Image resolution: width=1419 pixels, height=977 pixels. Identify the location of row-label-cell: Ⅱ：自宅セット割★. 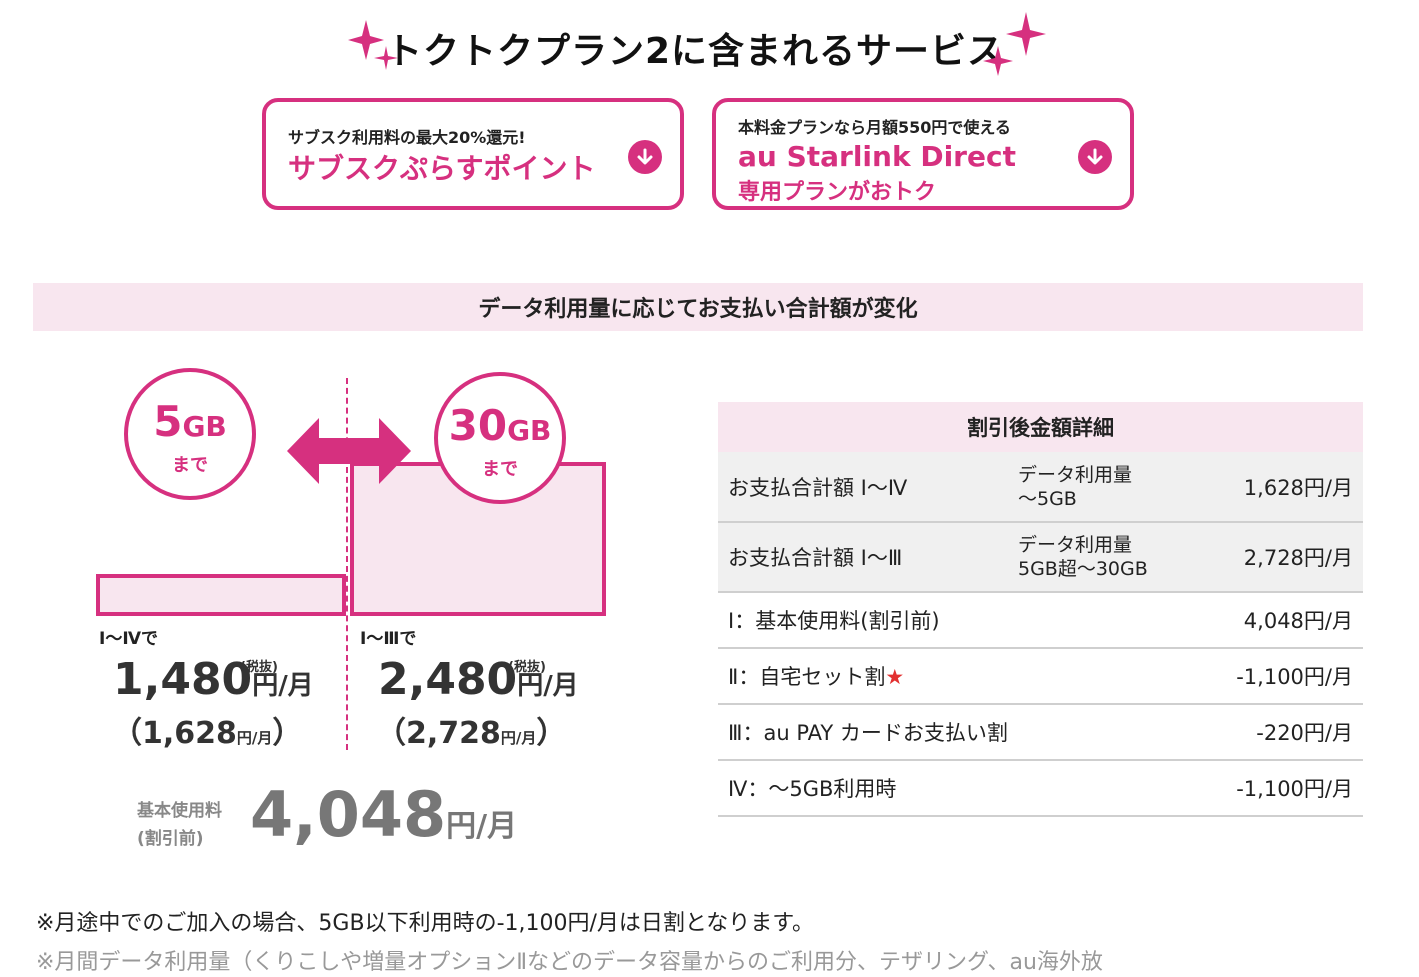
(956, 676).